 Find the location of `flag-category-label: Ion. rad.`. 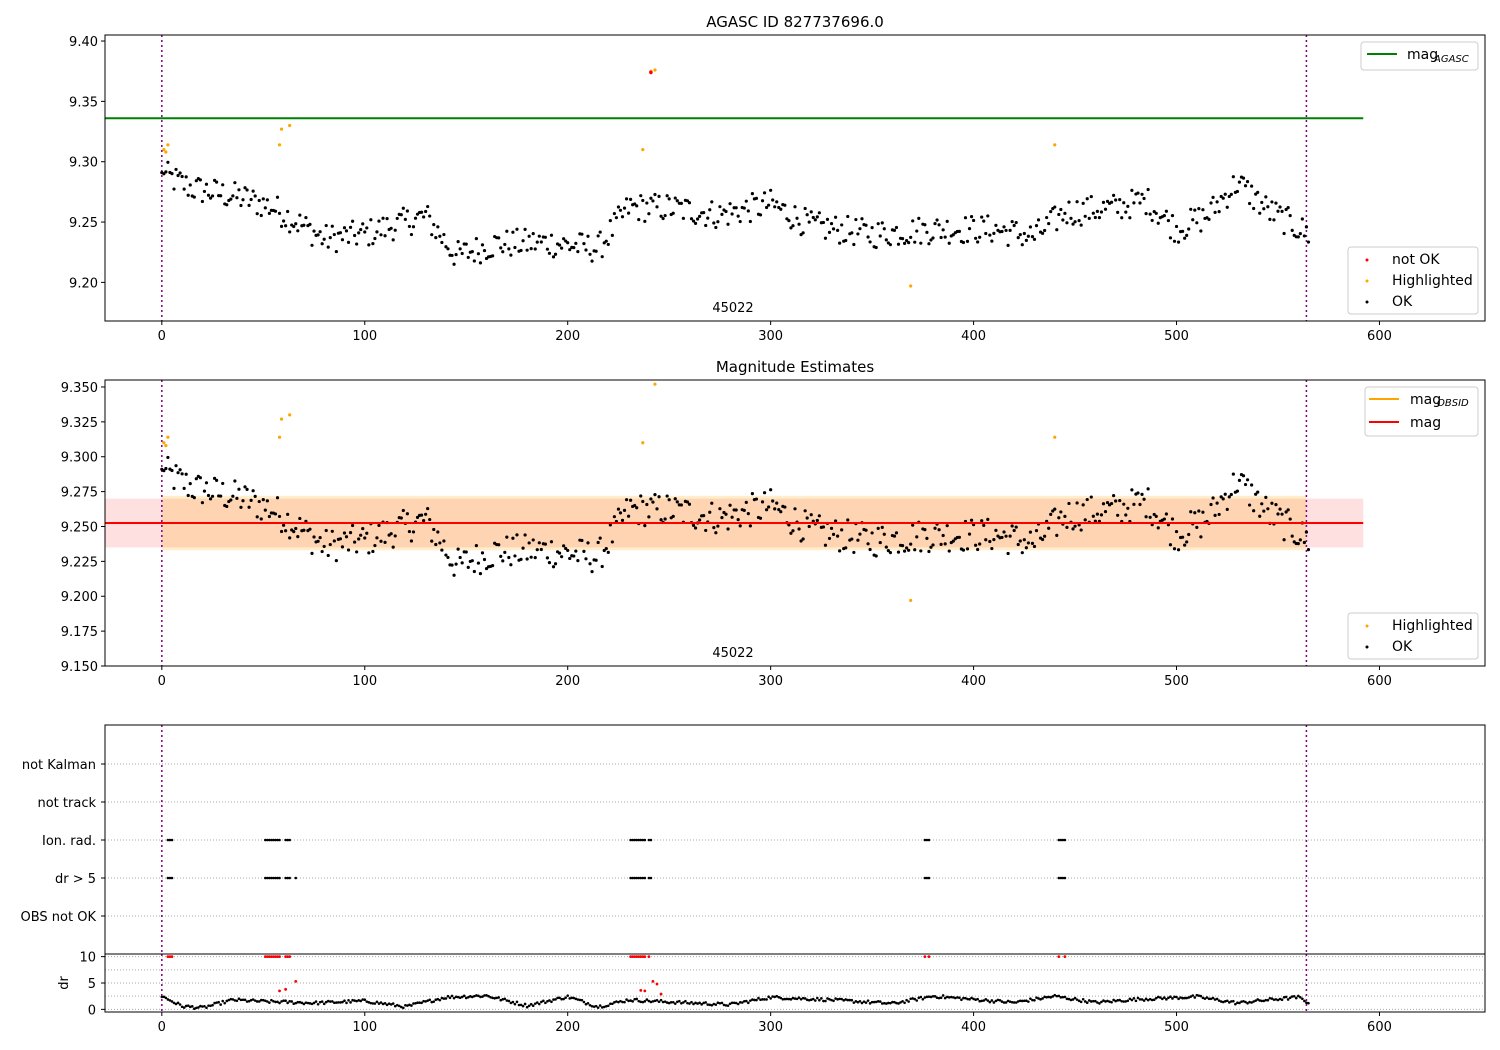

flag-category-label: Ion. rad. is located at coordinates (69, 841).